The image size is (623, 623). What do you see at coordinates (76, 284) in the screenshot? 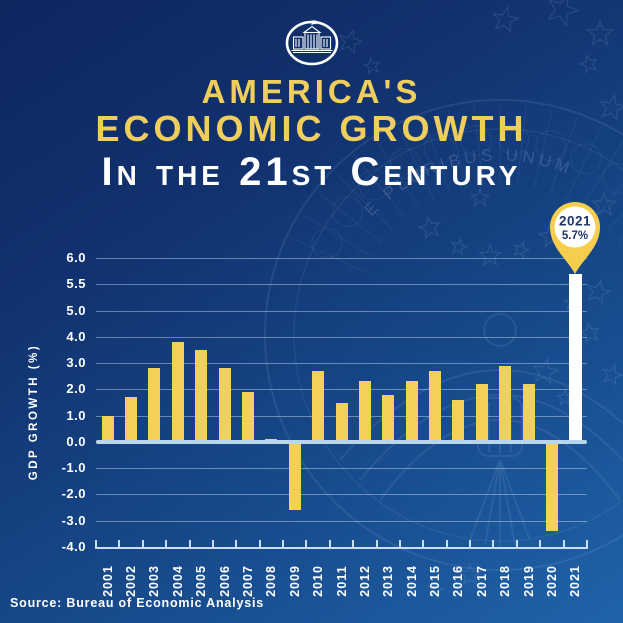
I see `y-tick-label: 5.5` at bounding box center [76, 284].